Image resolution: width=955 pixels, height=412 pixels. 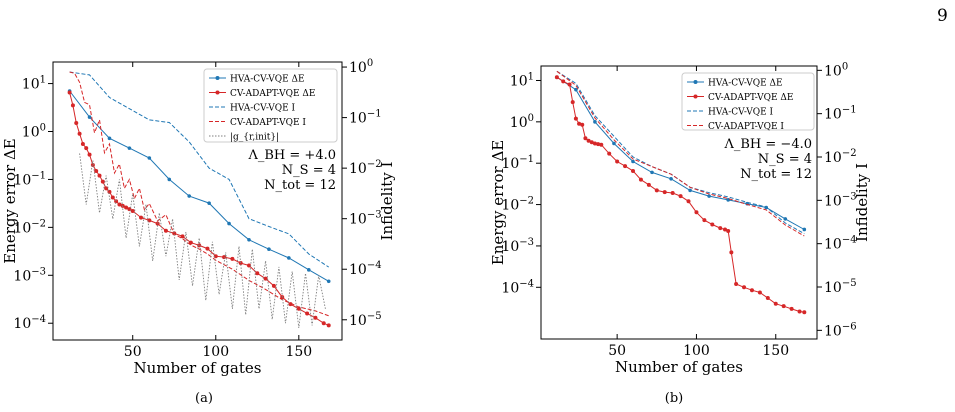 I want to click on y2-tick-label: 10⁻², so click(x=365, y=168).